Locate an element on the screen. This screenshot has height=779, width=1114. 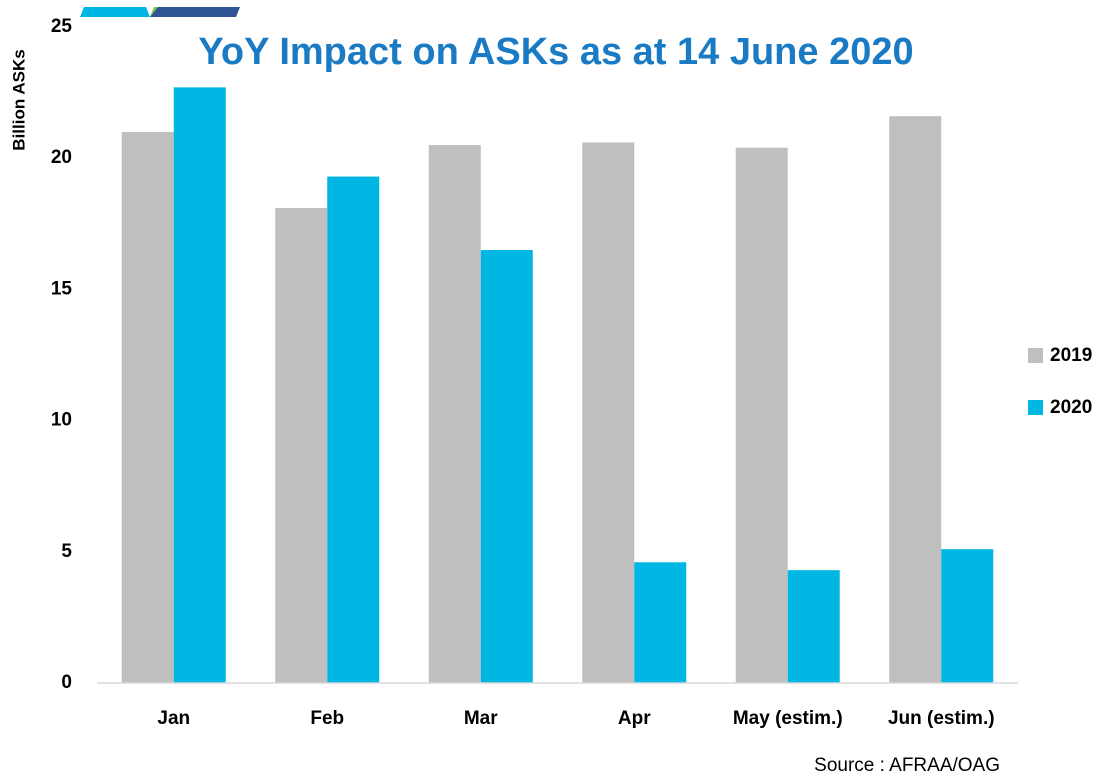
x-tick-label: Feb is located at coordinates (327, 718).